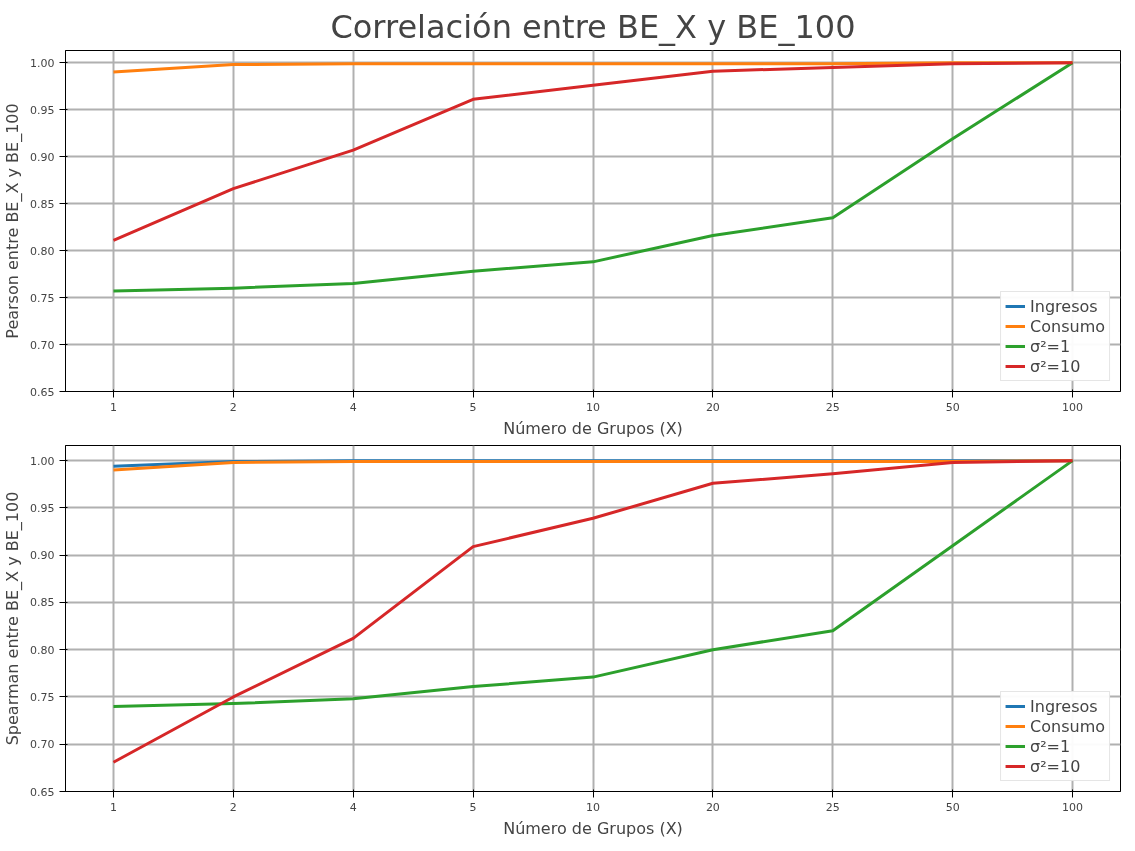 This screenshot has width=1135, height=851. What do you see at coordinates (593, 26) in the screenshot?
I see `chart-title: Correlación entre BE_X y BE_100` at bounding box center [593, 26].